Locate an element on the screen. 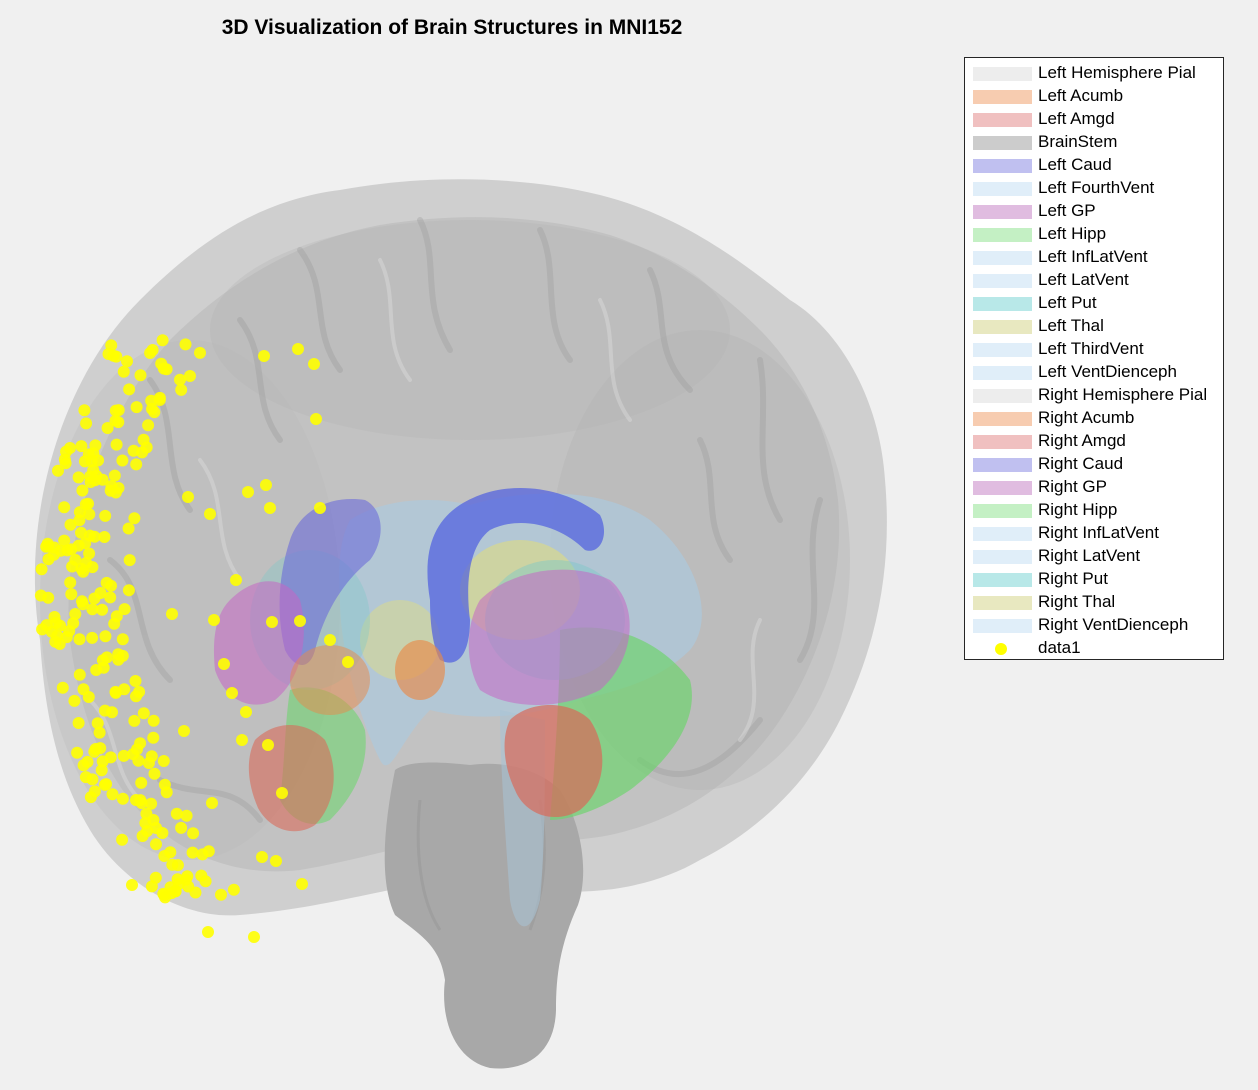  legend-item: Right Acumb is located at coordinates (1094, 417).